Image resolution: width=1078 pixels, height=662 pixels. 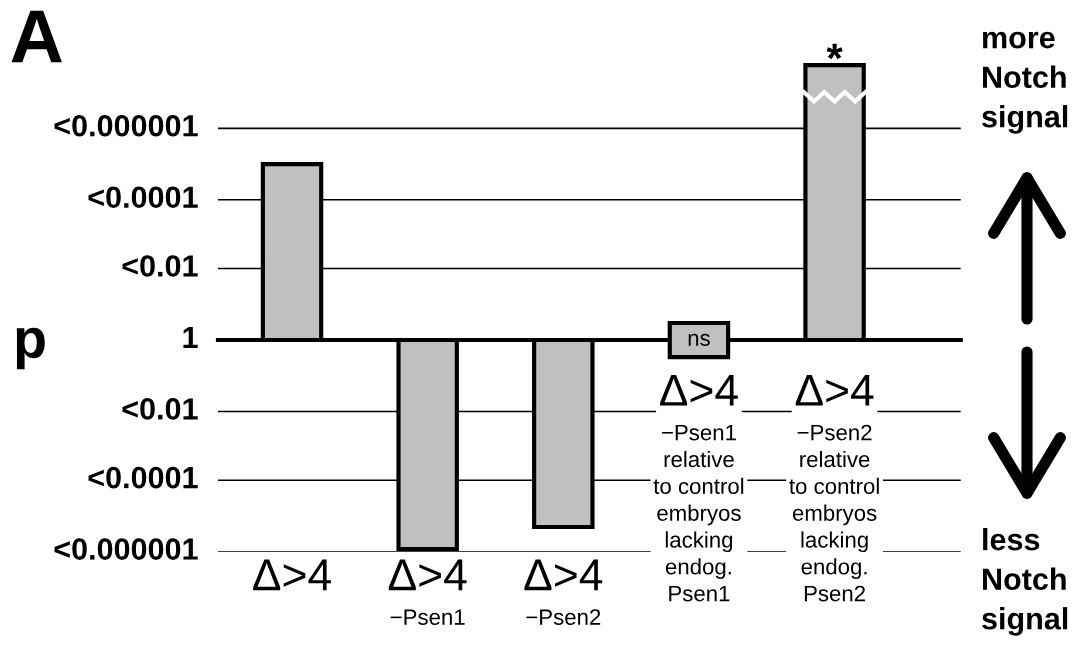 What do you see at coordinates (30, 348) in the screenshot?
I see `y-axis-title: p` at bounding box center [30, 348].